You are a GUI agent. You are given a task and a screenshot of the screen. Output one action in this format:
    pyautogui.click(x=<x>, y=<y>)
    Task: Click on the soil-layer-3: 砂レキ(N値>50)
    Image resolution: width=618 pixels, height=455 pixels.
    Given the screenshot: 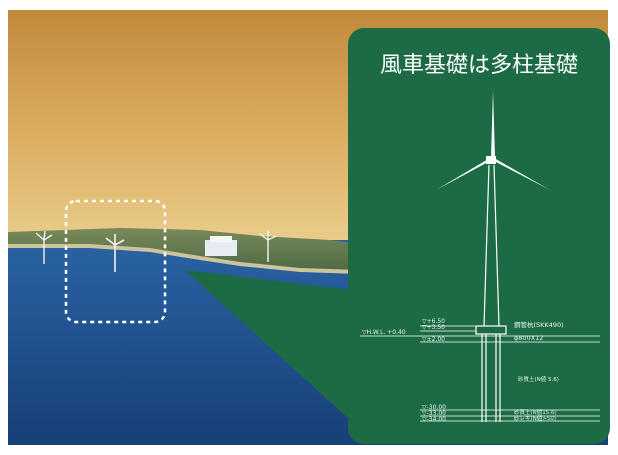 What is the action you would take?
    pyautogui.click(x=535, y=418)
    